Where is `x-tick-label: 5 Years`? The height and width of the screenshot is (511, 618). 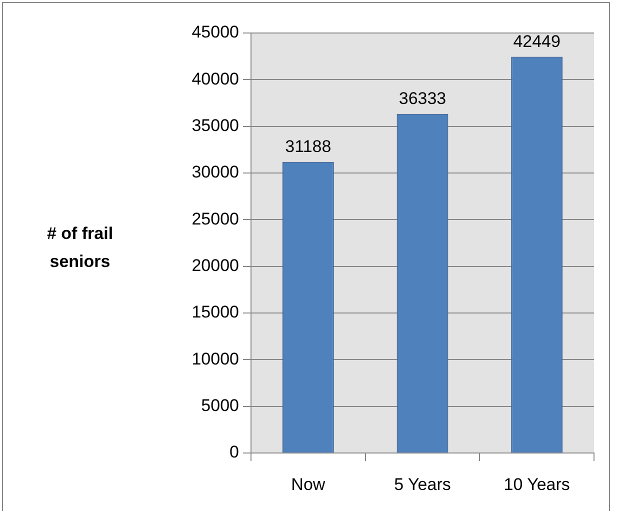 x-tick-label: 5 Years is located at coordinates (422, 484).